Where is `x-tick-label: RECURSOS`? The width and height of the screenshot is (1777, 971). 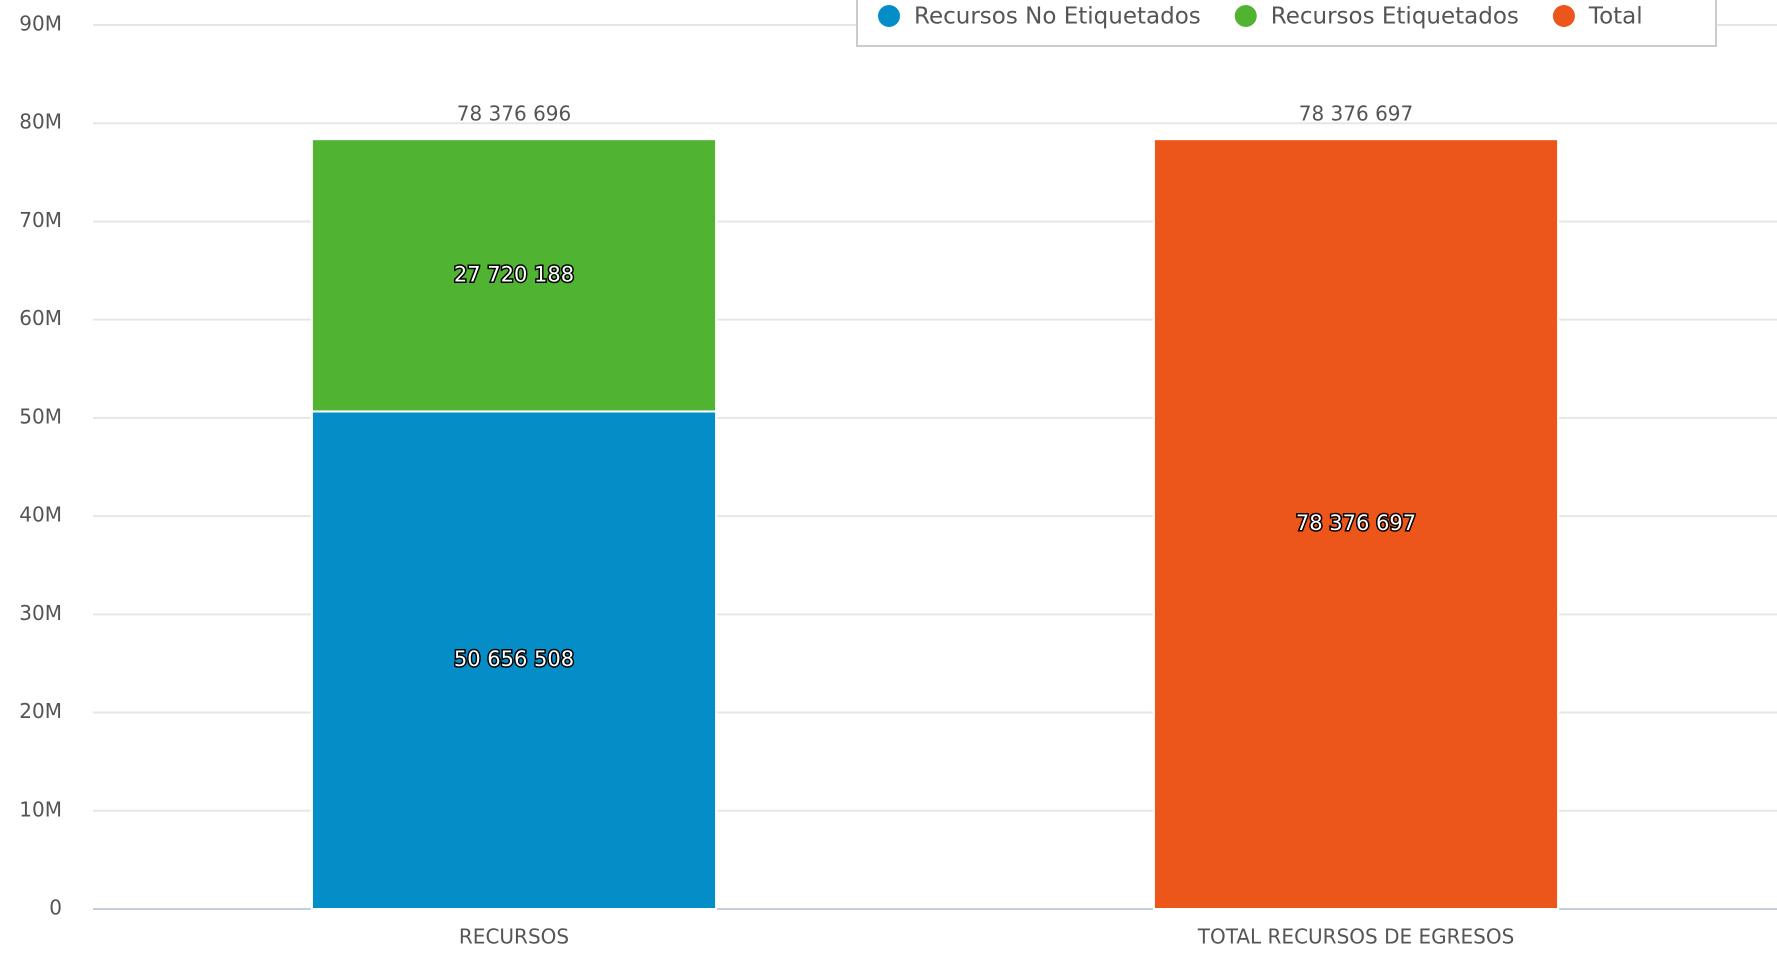 x-tick-label: RECURSOS is located at coordinates (514, 937).